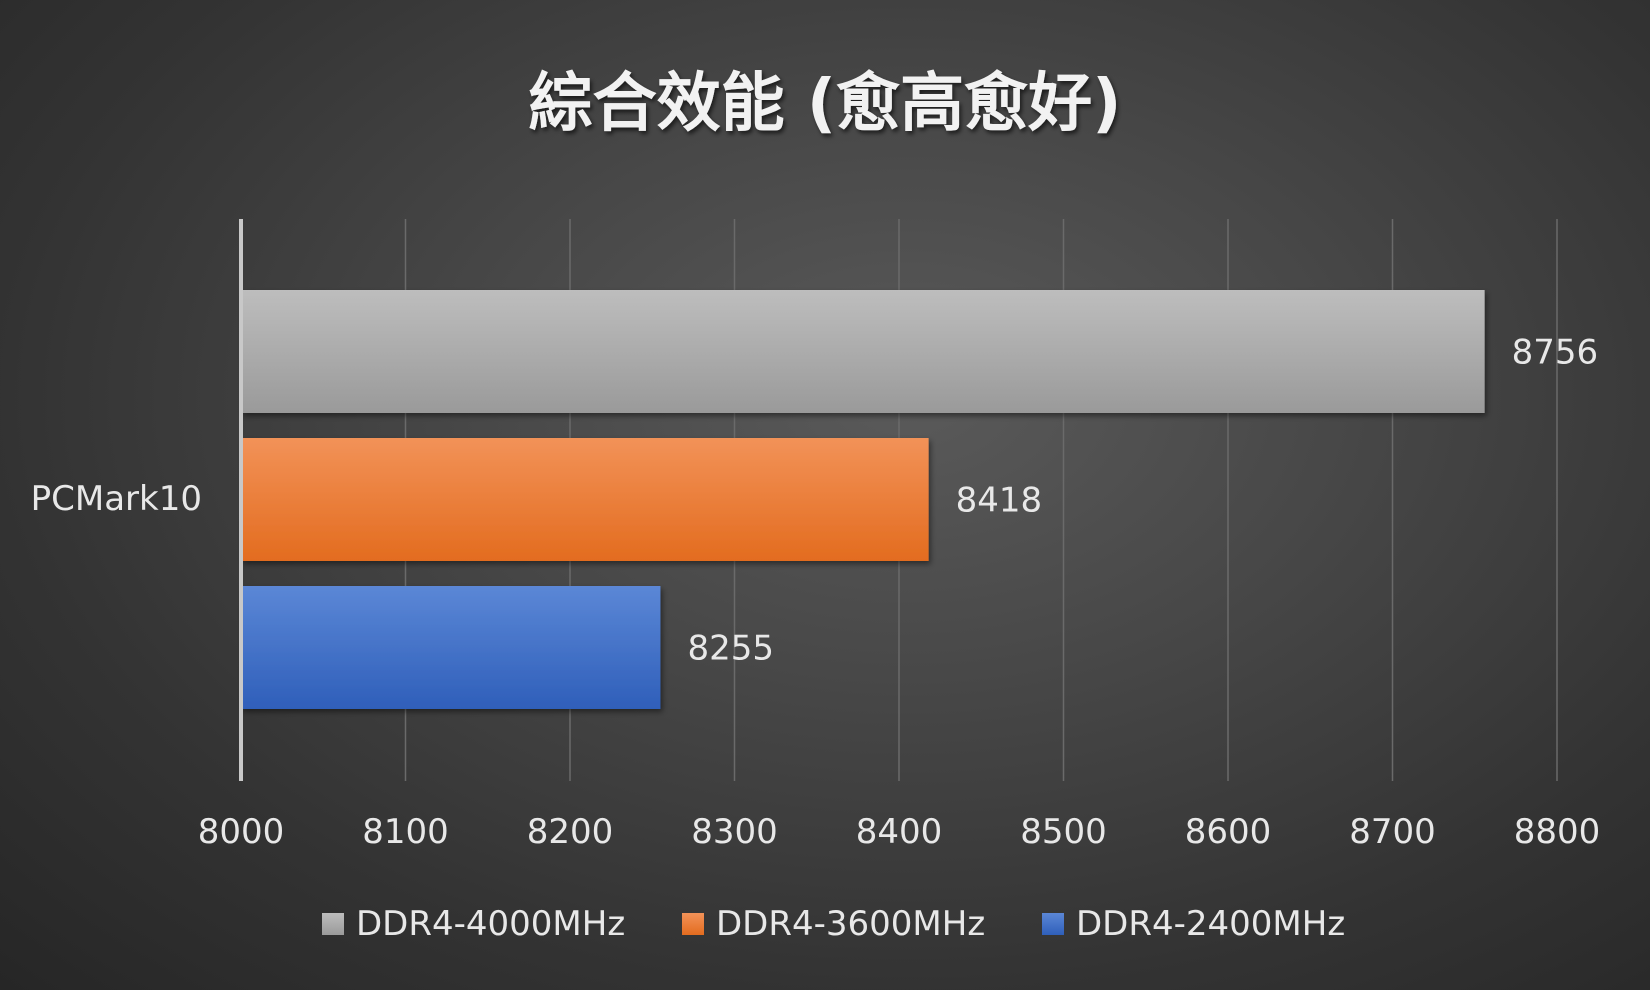  What do you see at coordinates (490, 924) in the screenshot?
I see `legend-label: DDR4-4000MHz` at bounding box center [490, 924].